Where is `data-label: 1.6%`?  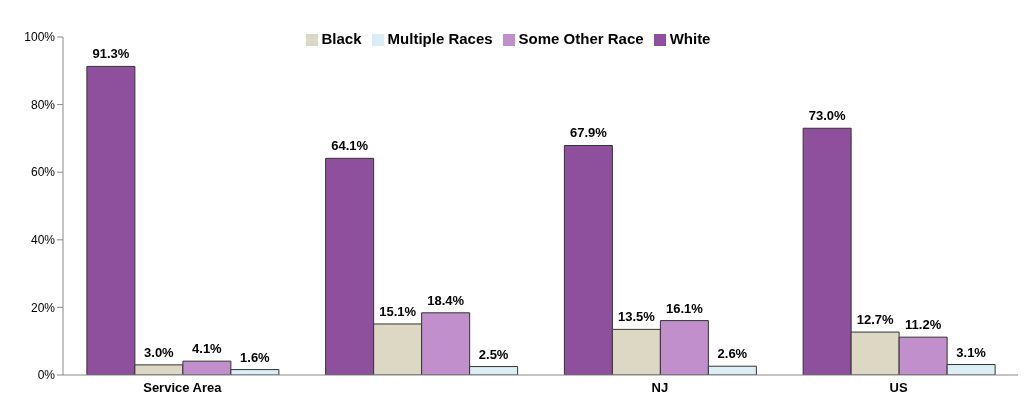
data-label: 1.6% is located at coordinates (255, 357).